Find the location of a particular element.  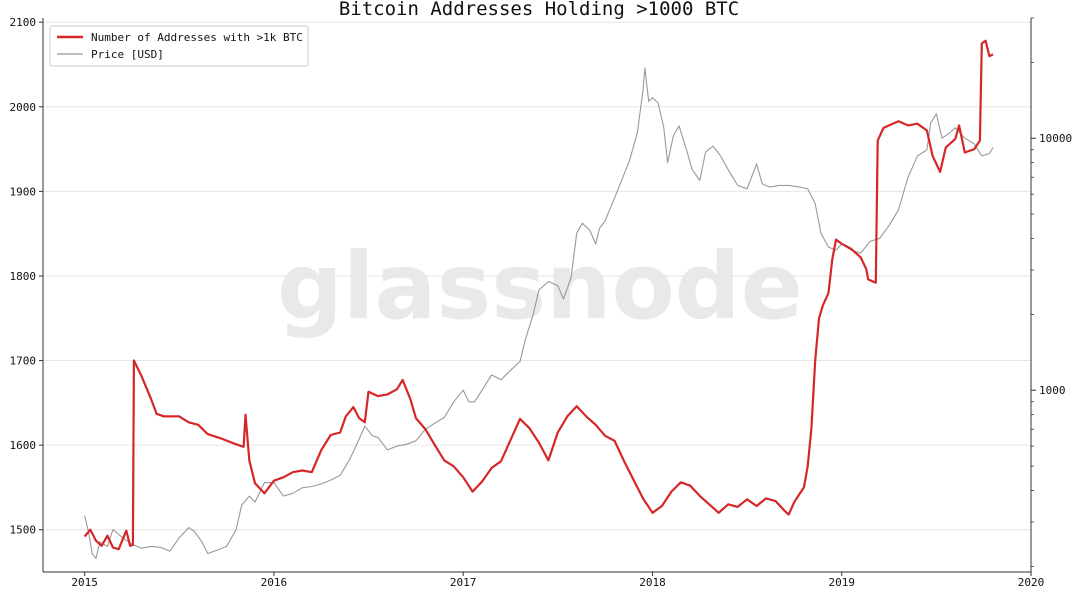

tick-label-x: 2018 is located at coordinates (652, 582).